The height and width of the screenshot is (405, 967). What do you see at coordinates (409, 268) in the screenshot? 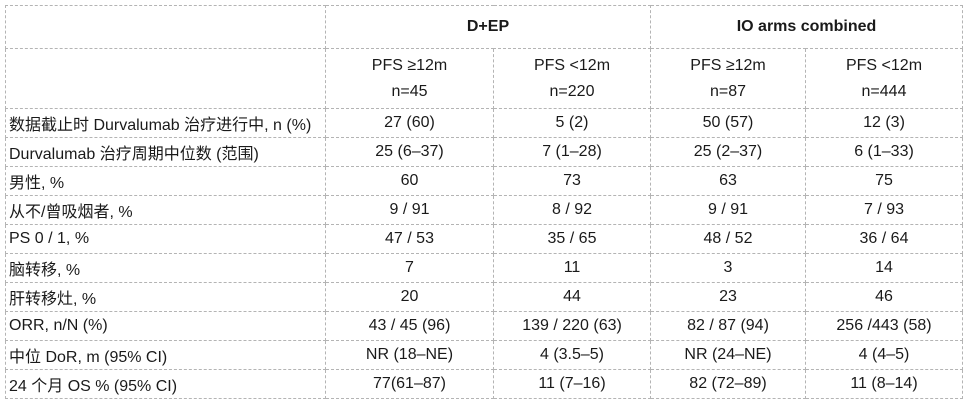
I see `cell-value: 7` at bounding box center [409, 268].